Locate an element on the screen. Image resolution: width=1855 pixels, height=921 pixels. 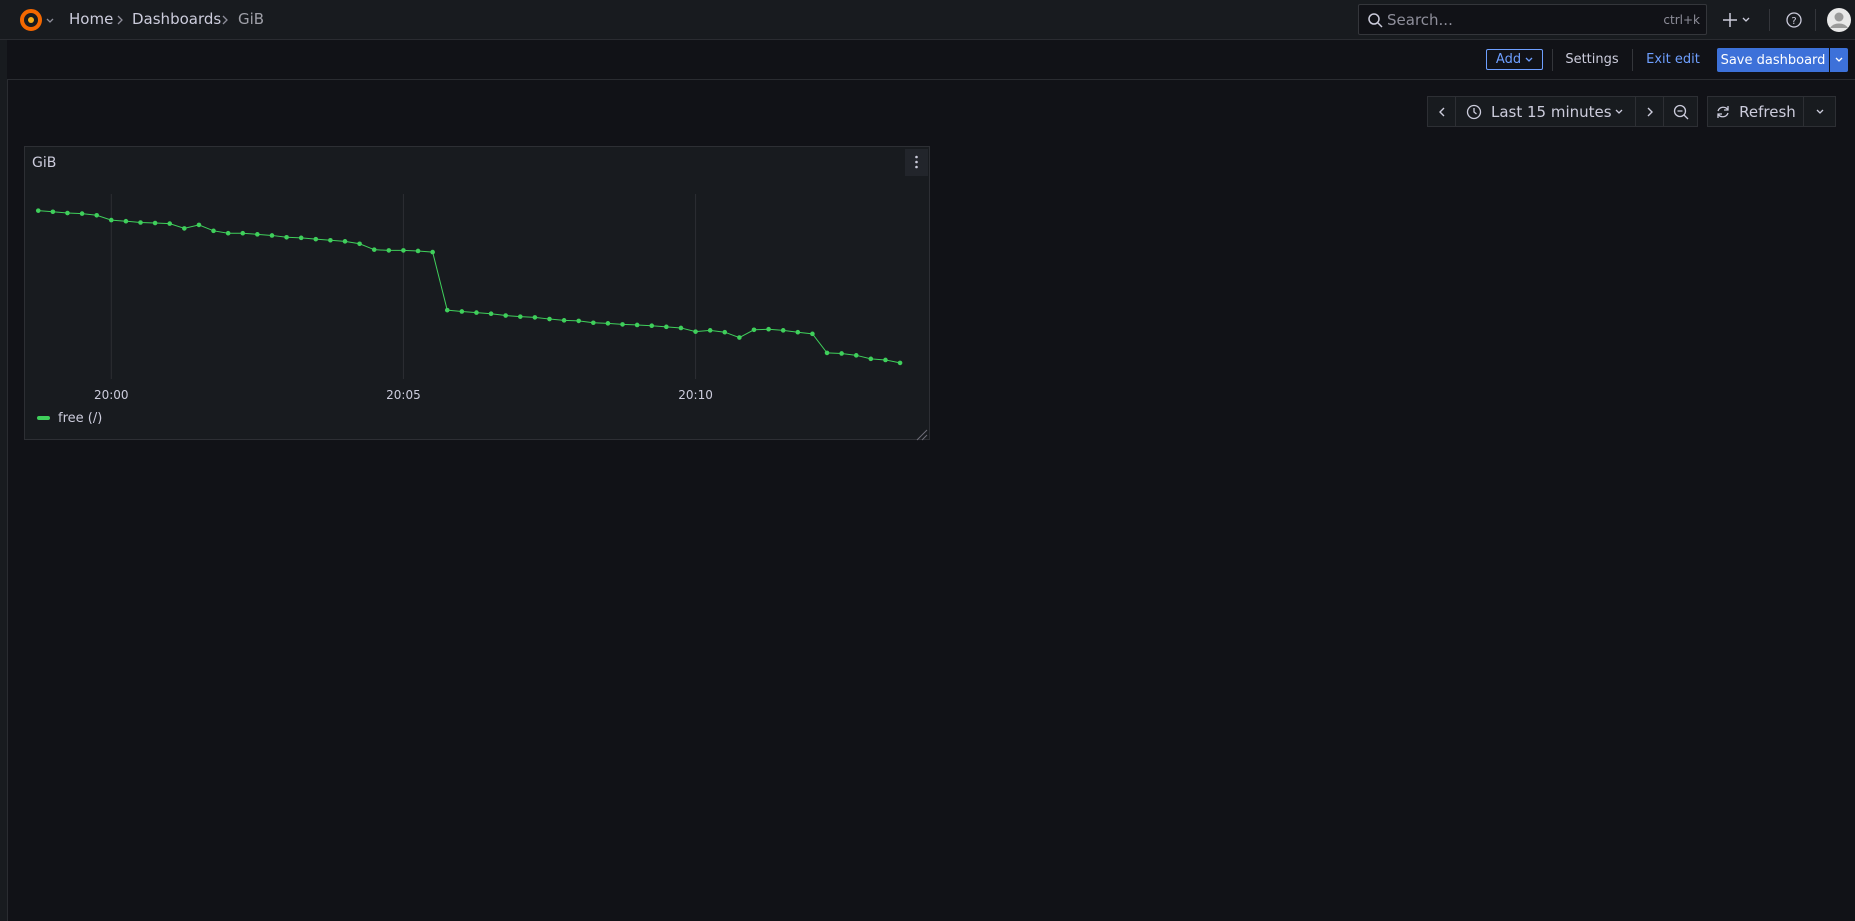
new-menu is located at coordinates (1740, 20).